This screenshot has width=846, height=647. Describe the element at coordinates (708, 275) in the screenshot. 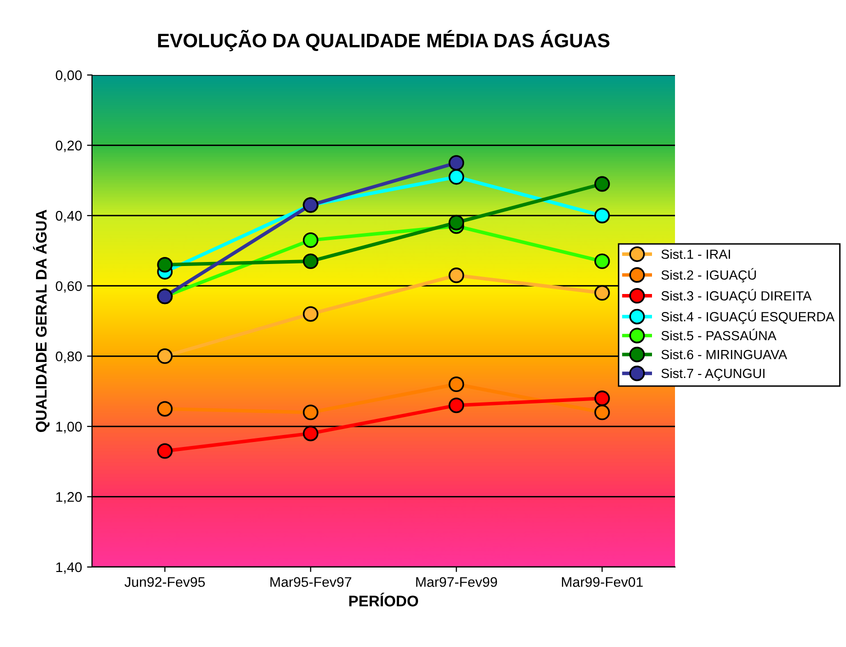

I see `legend-label: Sist.2 - IGUAÇÚ` at that location.